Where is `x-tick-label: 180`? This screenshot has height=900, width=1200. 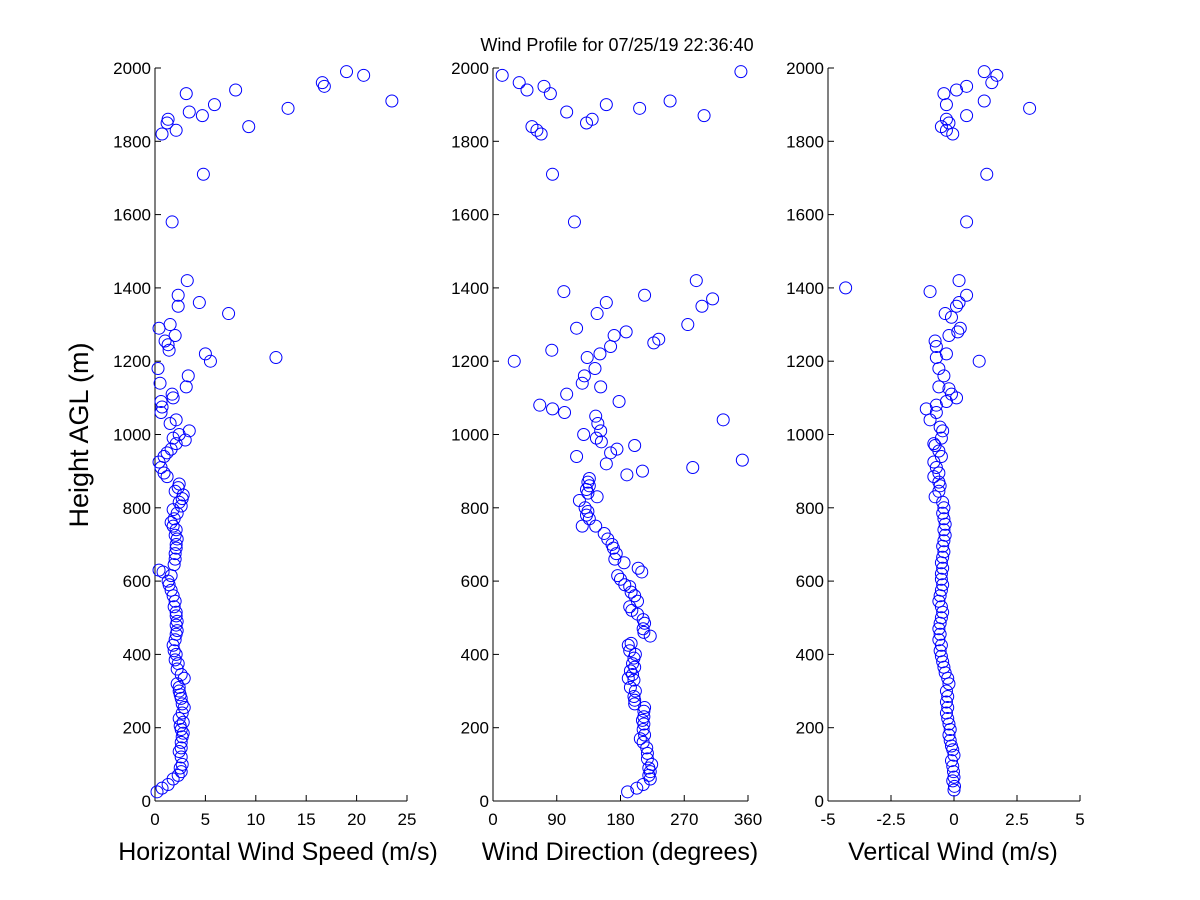
x-tick-label: 180 is located at coordinates (620, 819).